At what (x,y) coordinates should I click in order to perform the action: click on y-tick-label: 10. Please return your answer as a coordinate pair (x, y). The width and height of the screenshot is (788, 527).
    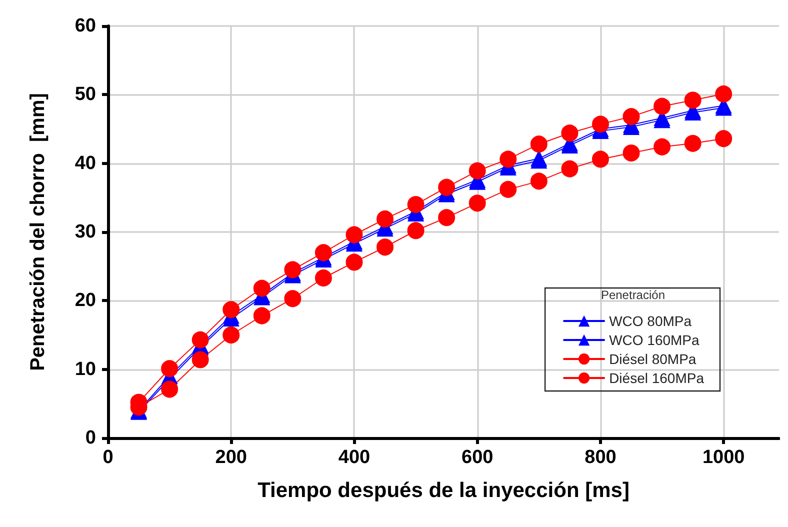
    Looking at the image, I should click on (85, 369).